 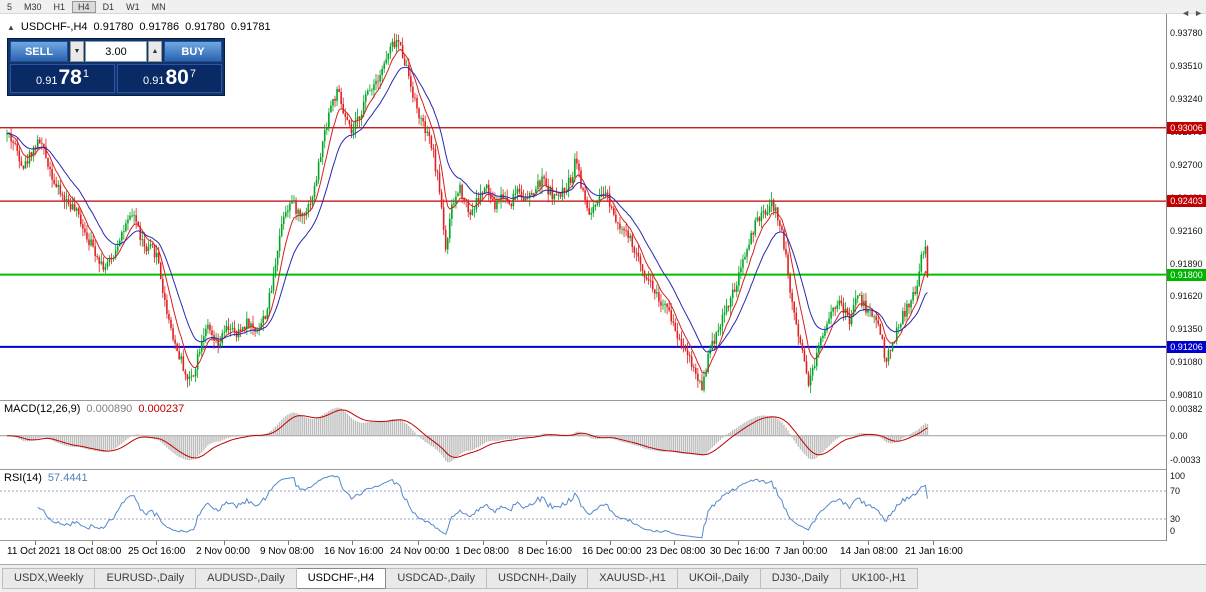 I want to click on time-label: 25 Oct 16:00, so click(x=157, y=551).